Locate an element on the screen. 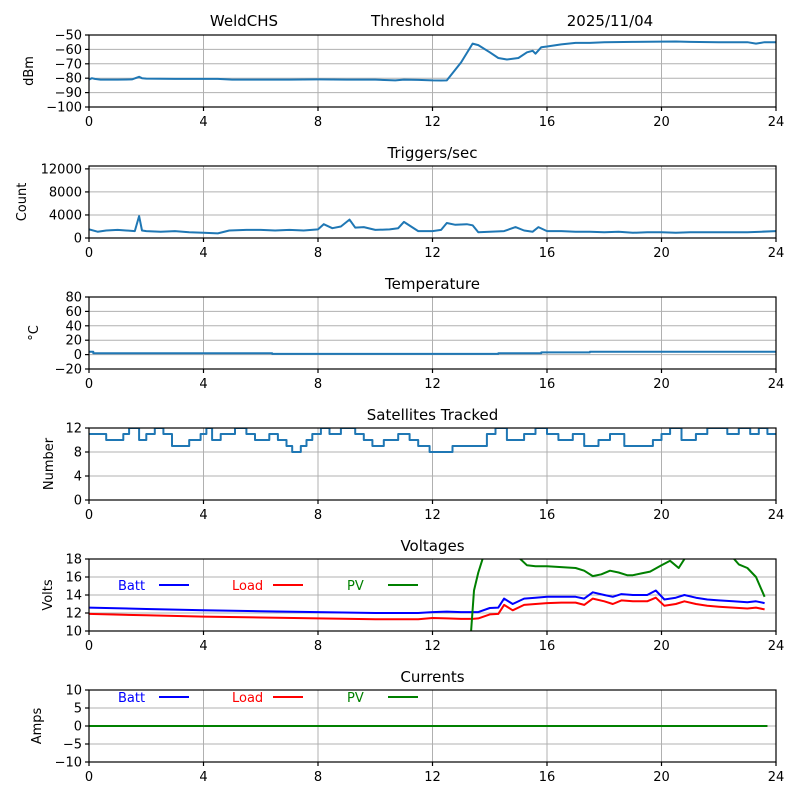 The image size is (800, 800). y-tick-label: −70 is located at coordinates (68, 64).